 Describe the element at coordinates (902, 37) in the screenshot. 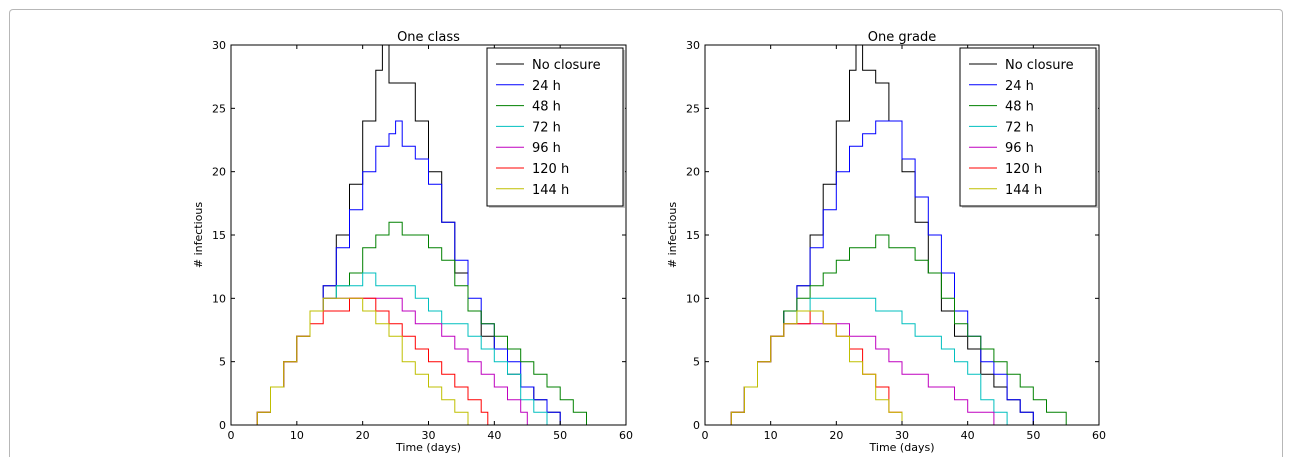

I see `chart-title: One grade` at that location.